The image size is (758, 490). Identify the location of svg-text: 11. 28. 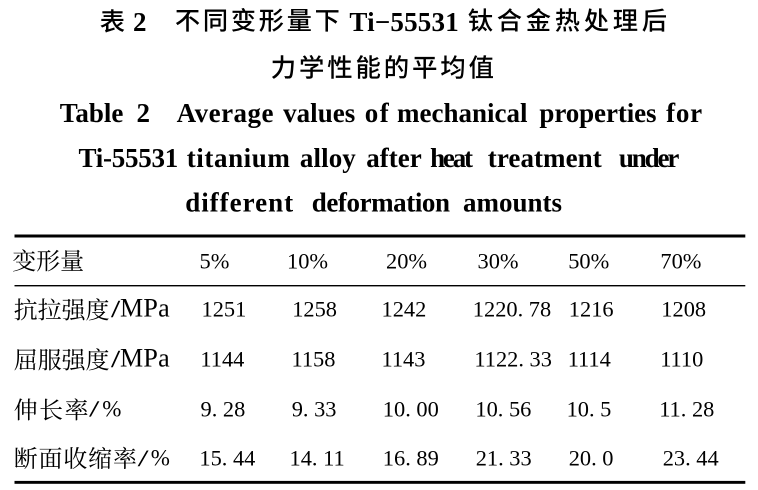
(686, 409).